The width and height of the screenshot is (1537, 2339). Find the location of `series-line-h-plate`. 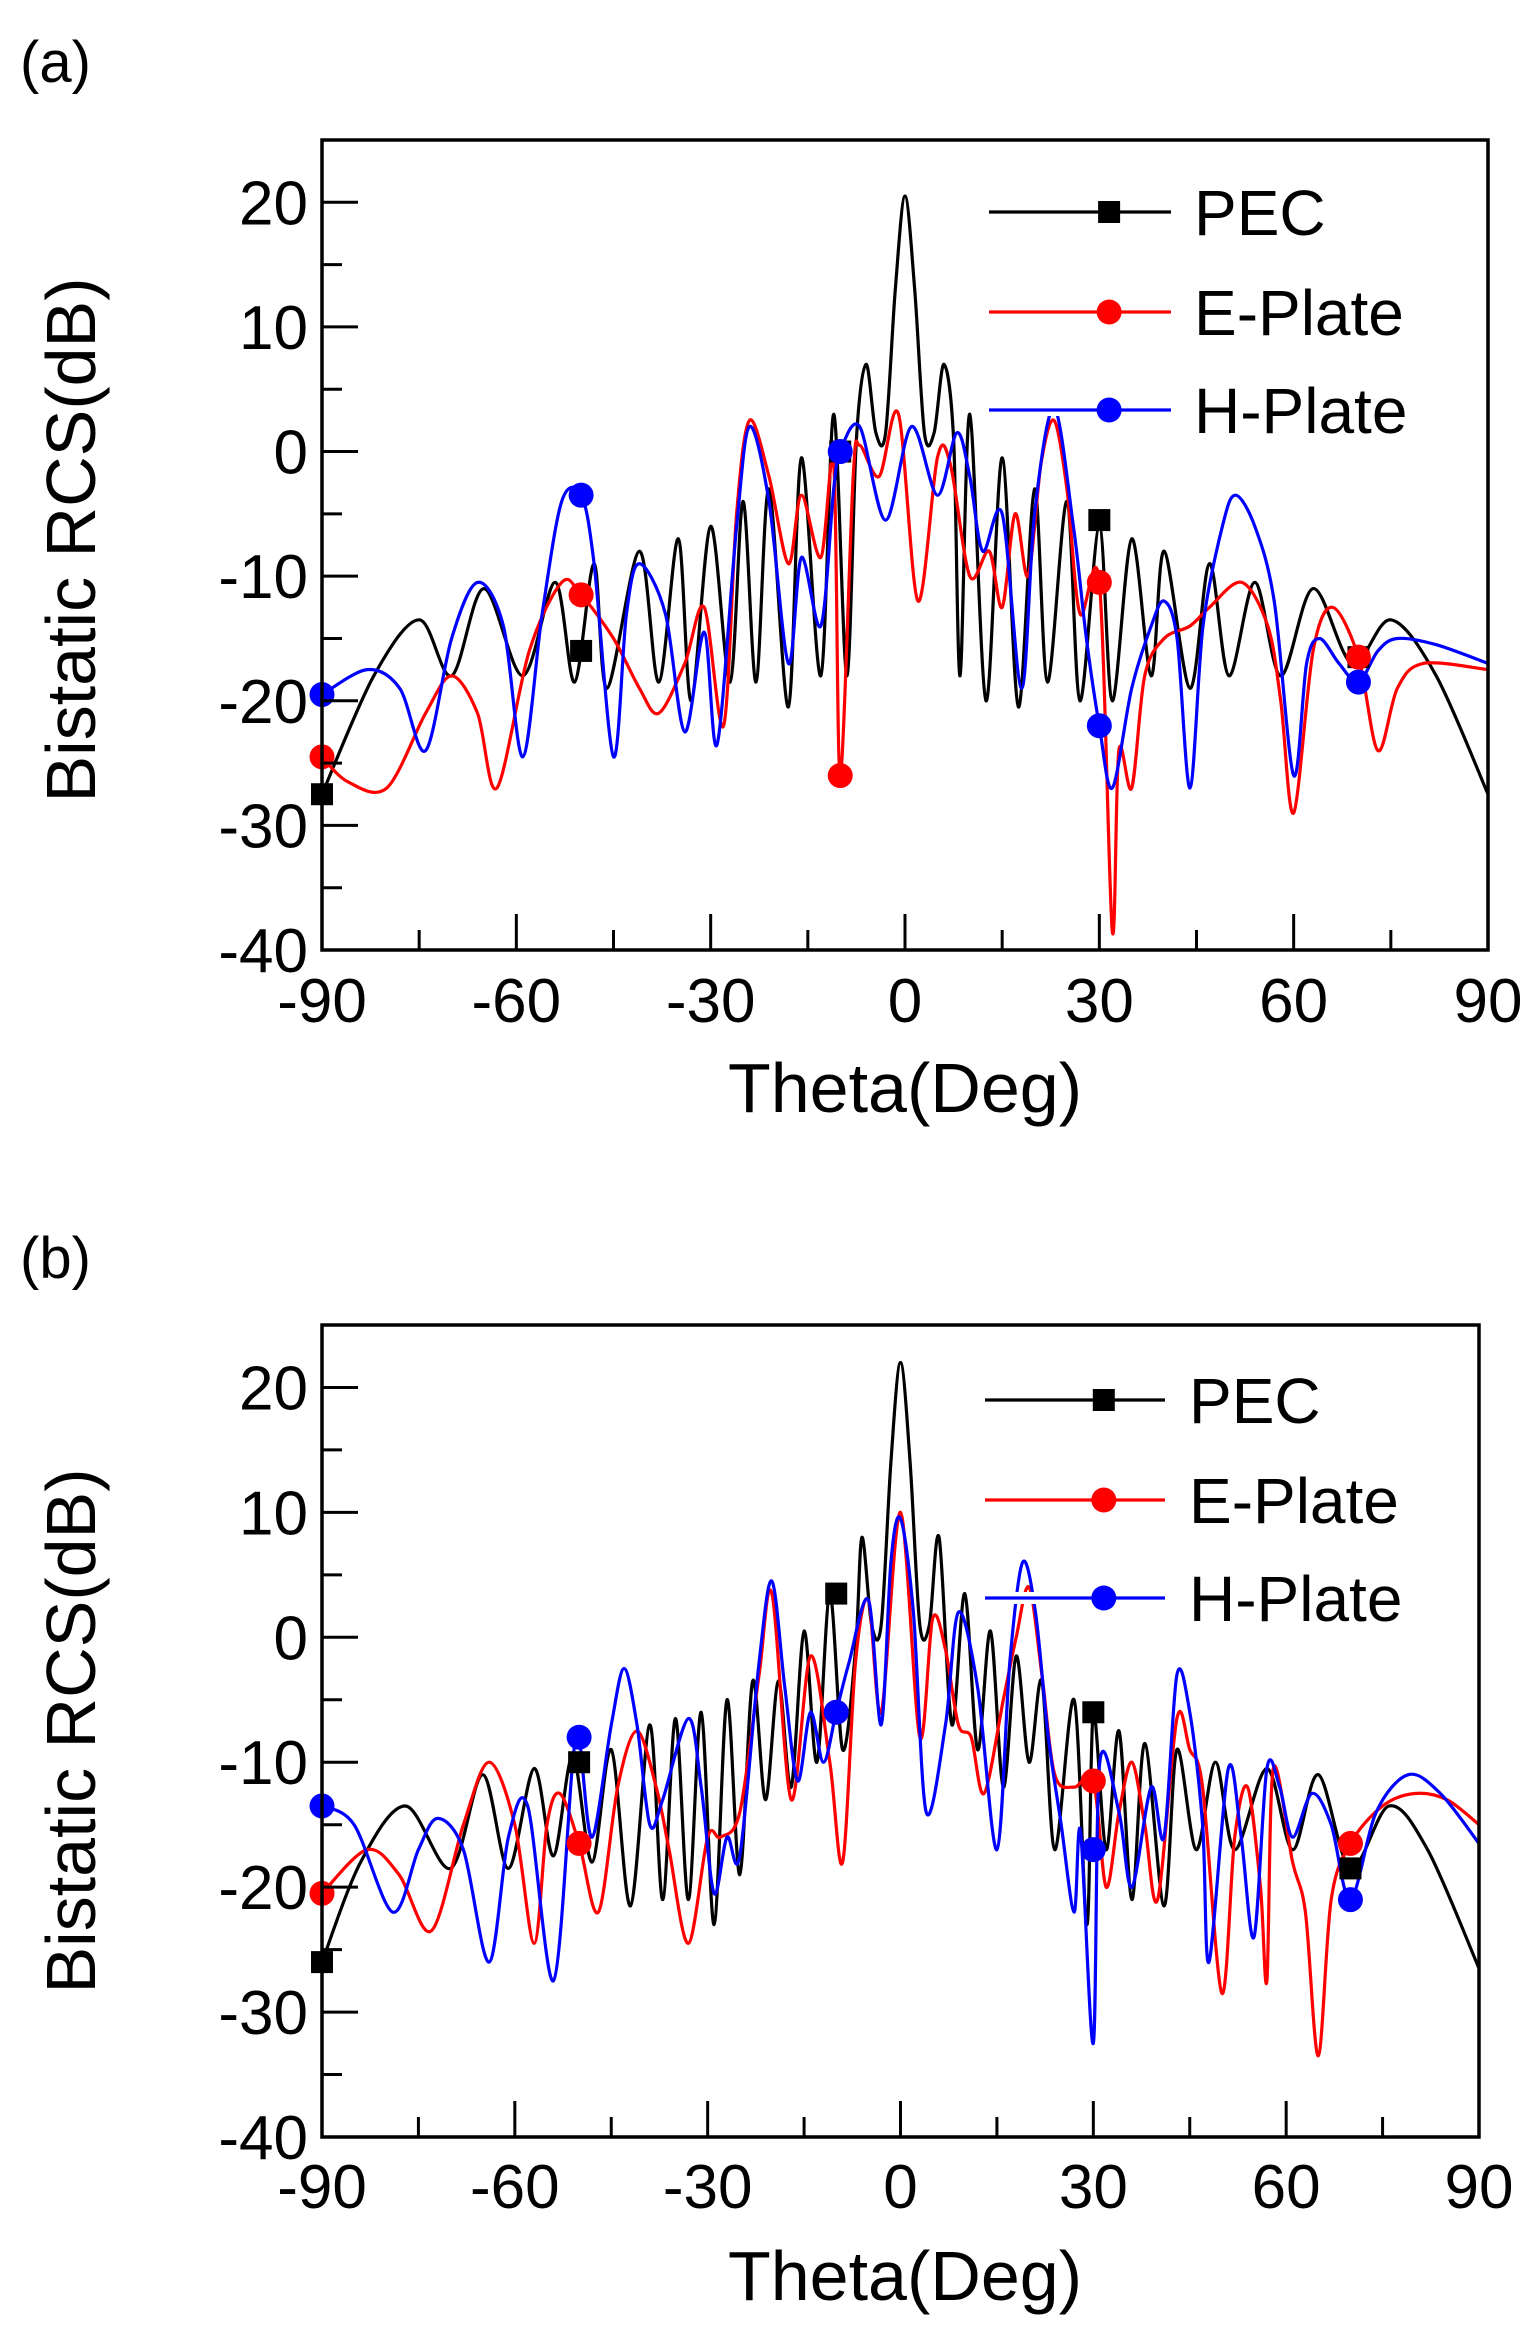

series-line-h-plate is located at coordinates (905, 598).